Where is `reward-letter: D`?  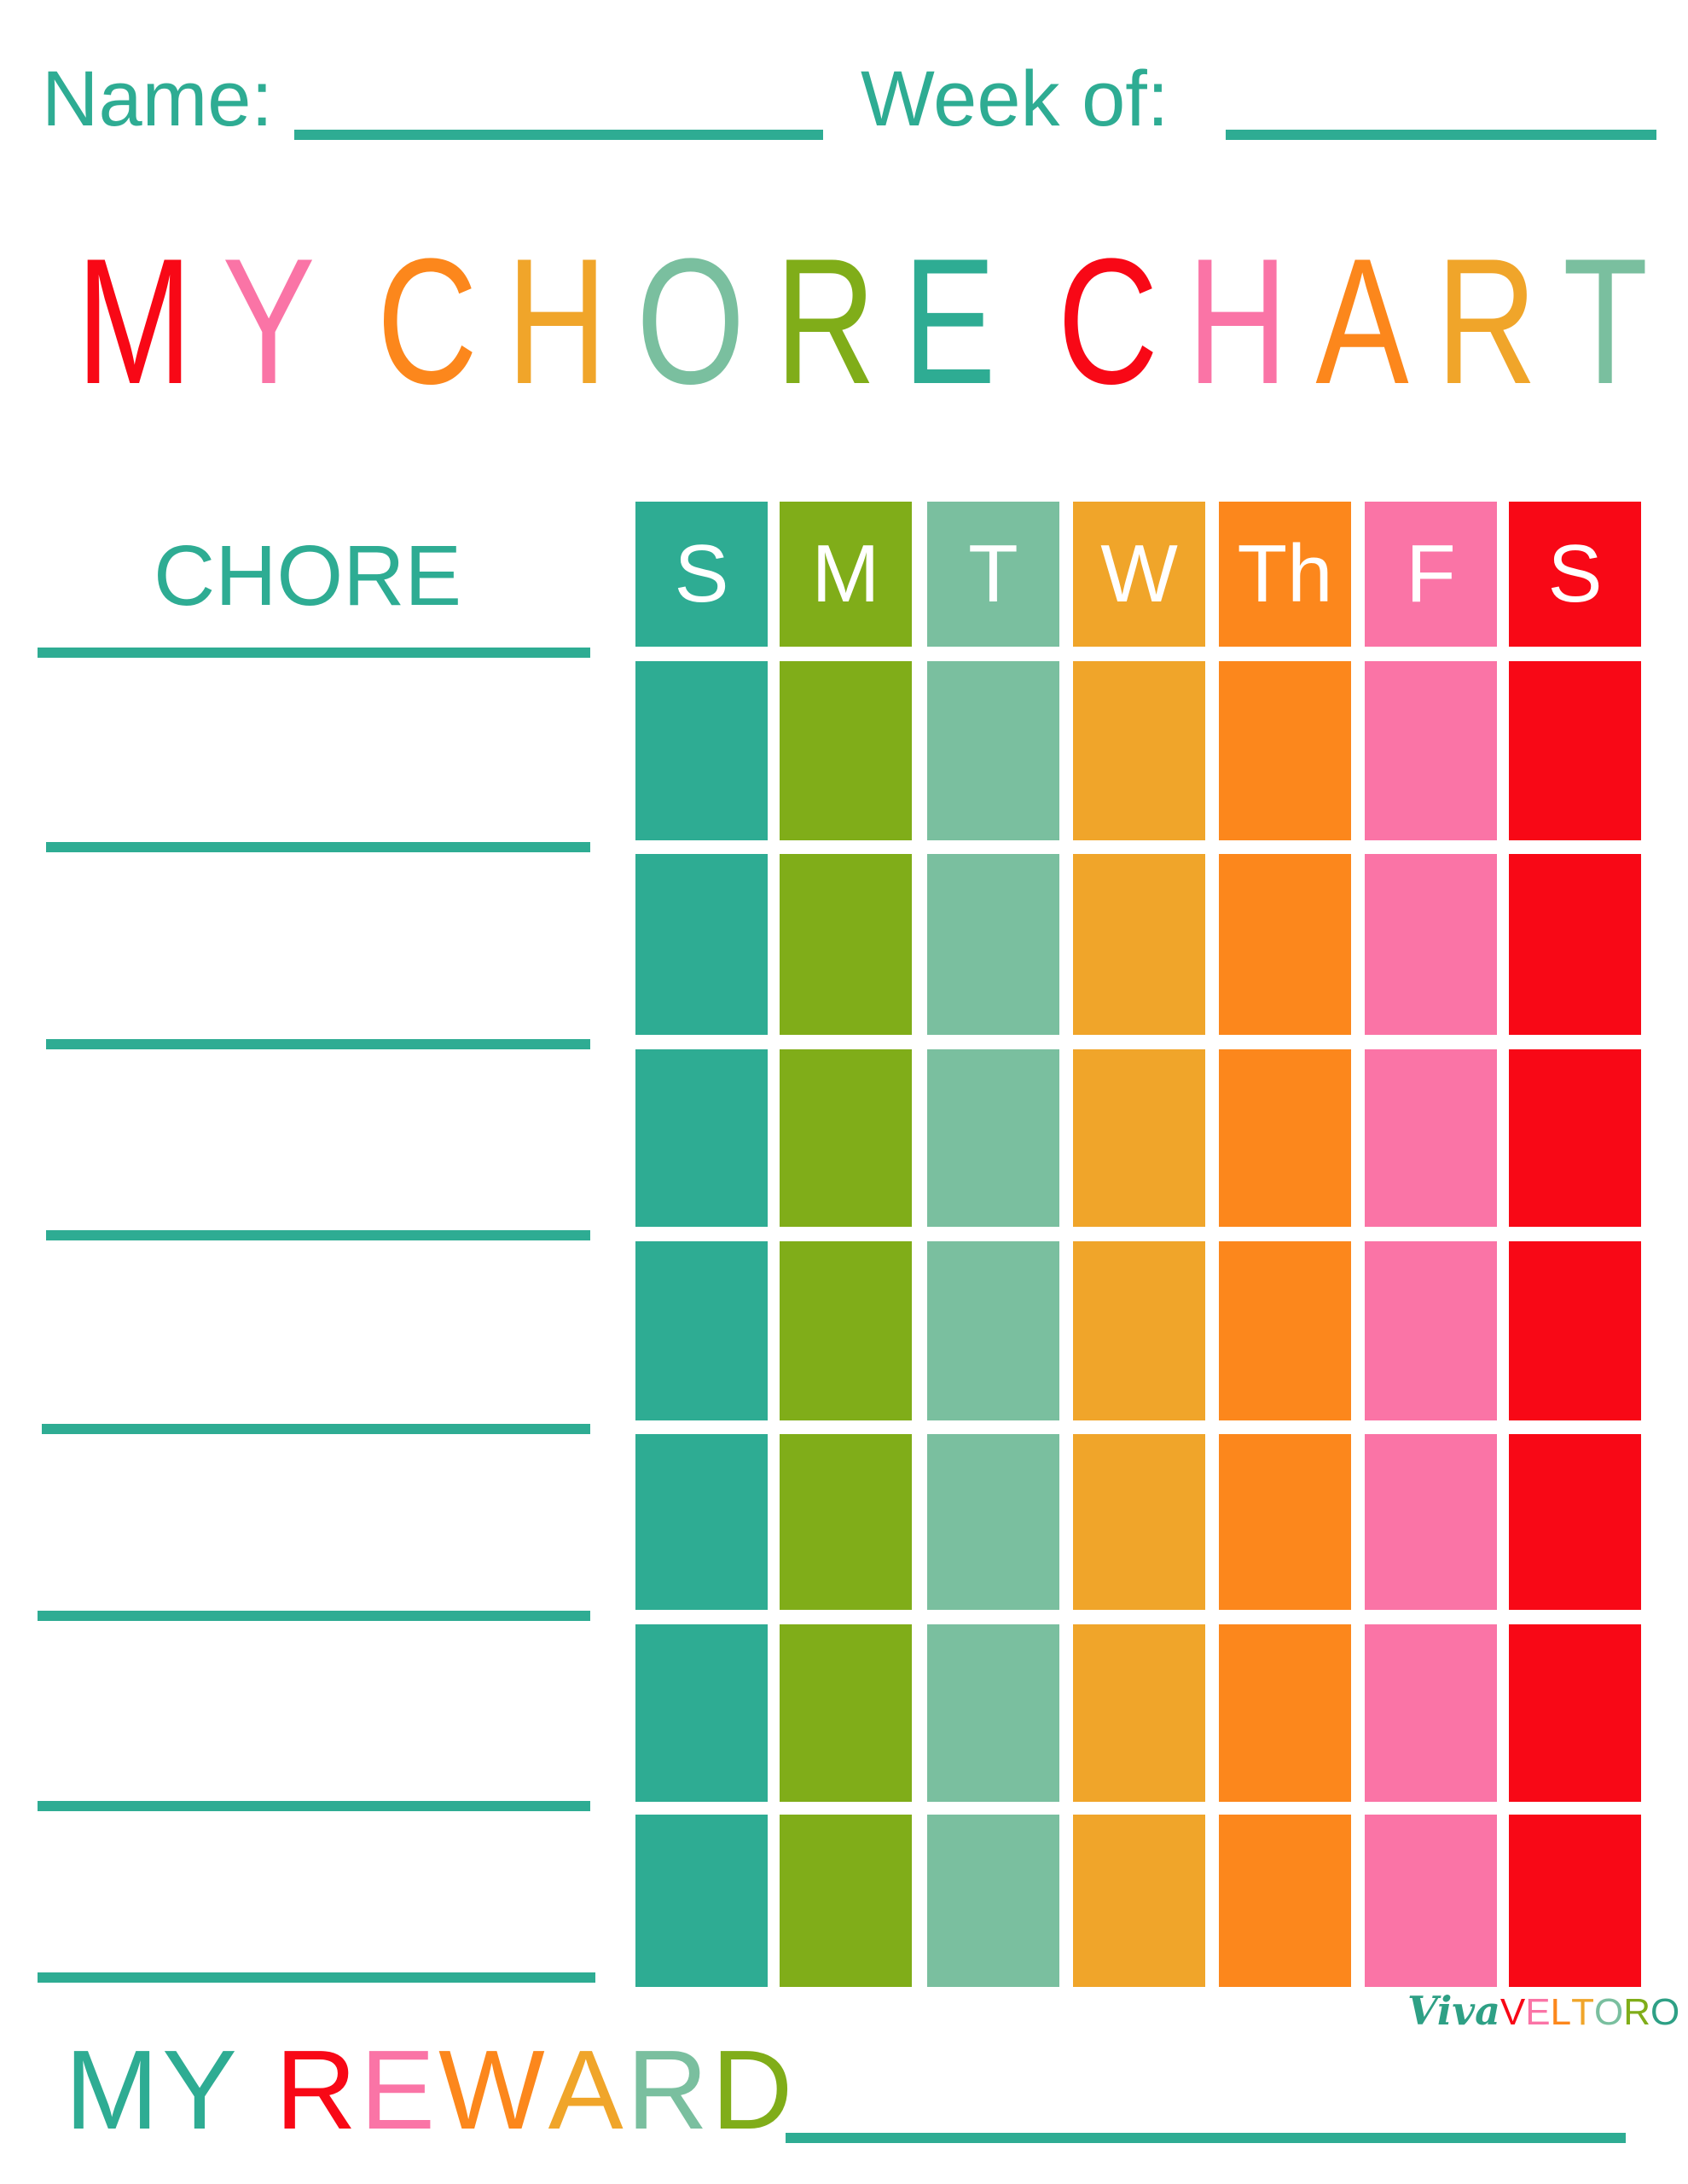 reward-letter: D is located at coordinates (752, 2090).